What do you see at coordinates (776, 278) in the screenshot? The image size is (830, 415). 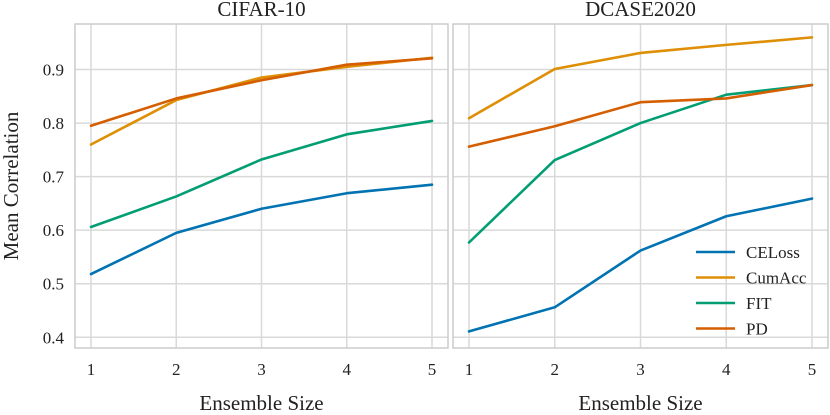 I see `legend-label: CumAcc` at bounding box center [776, 278].